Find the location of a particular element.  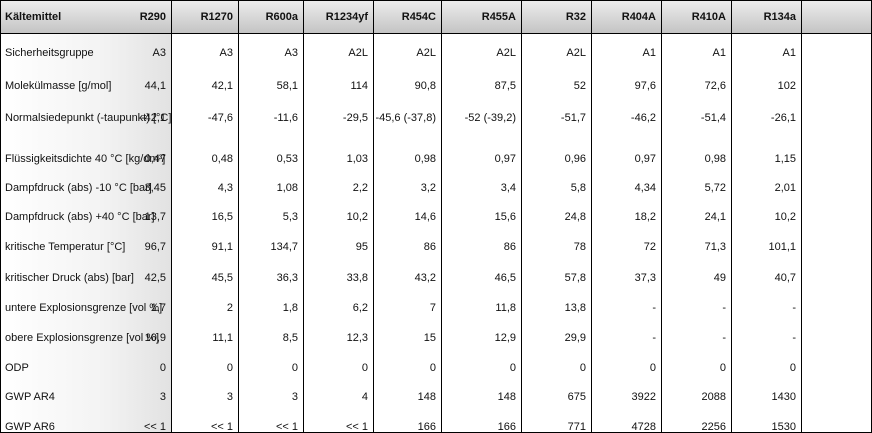

value-cell: 101,1 is located at coordinates (782, 247).